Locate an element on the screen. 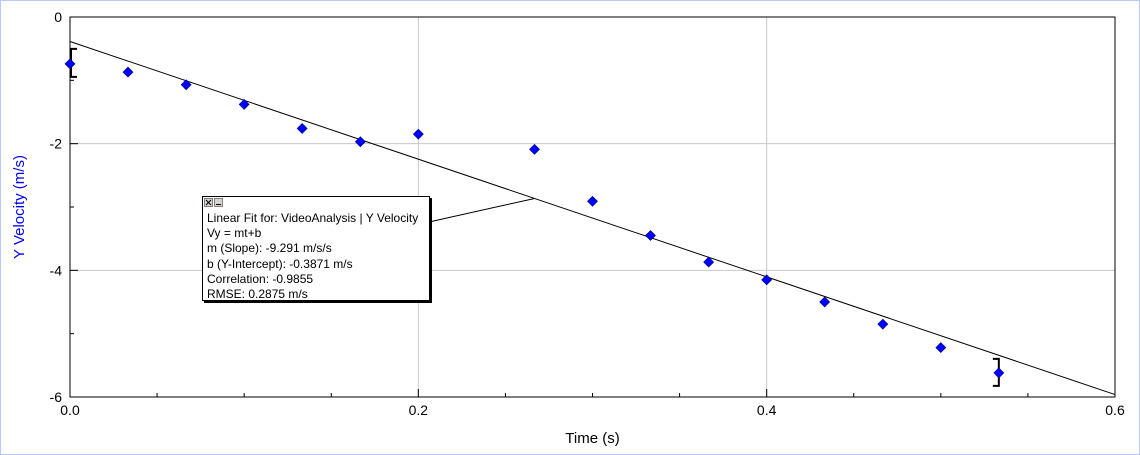  fit-equation: Vy = mt+b is located at coordinates (234, 233).